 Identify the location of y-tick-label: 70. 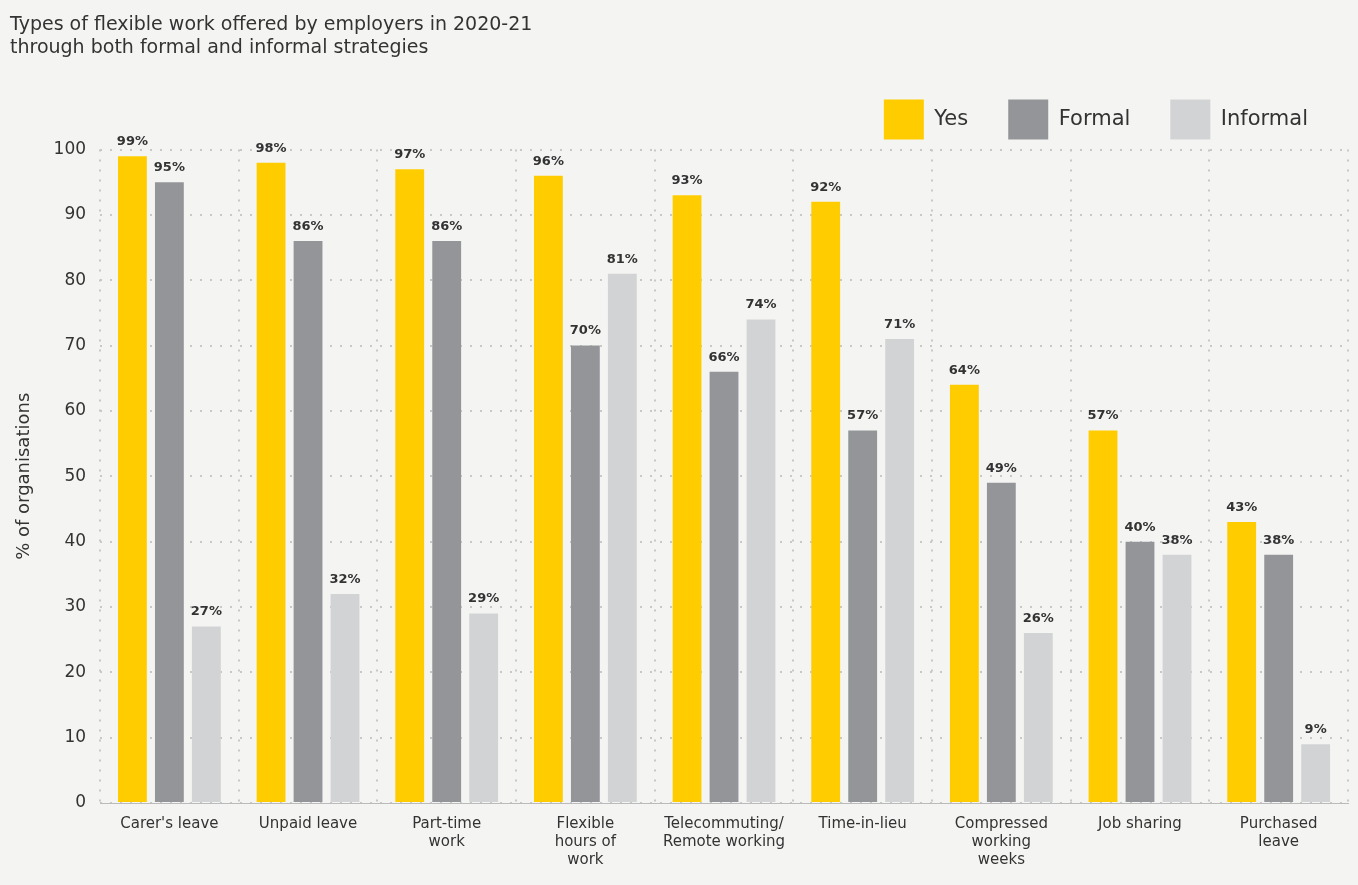
(75, 344).